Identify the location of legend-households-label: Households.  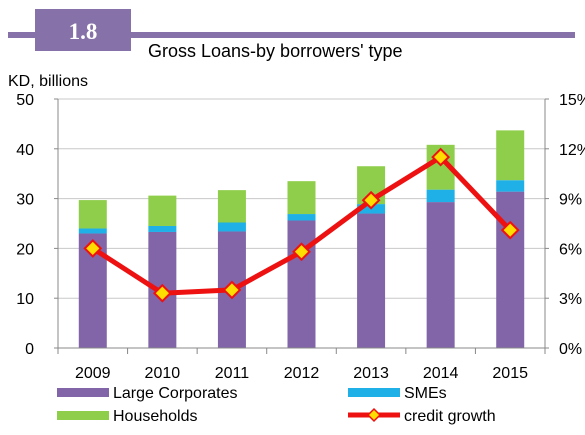
(155, 416).